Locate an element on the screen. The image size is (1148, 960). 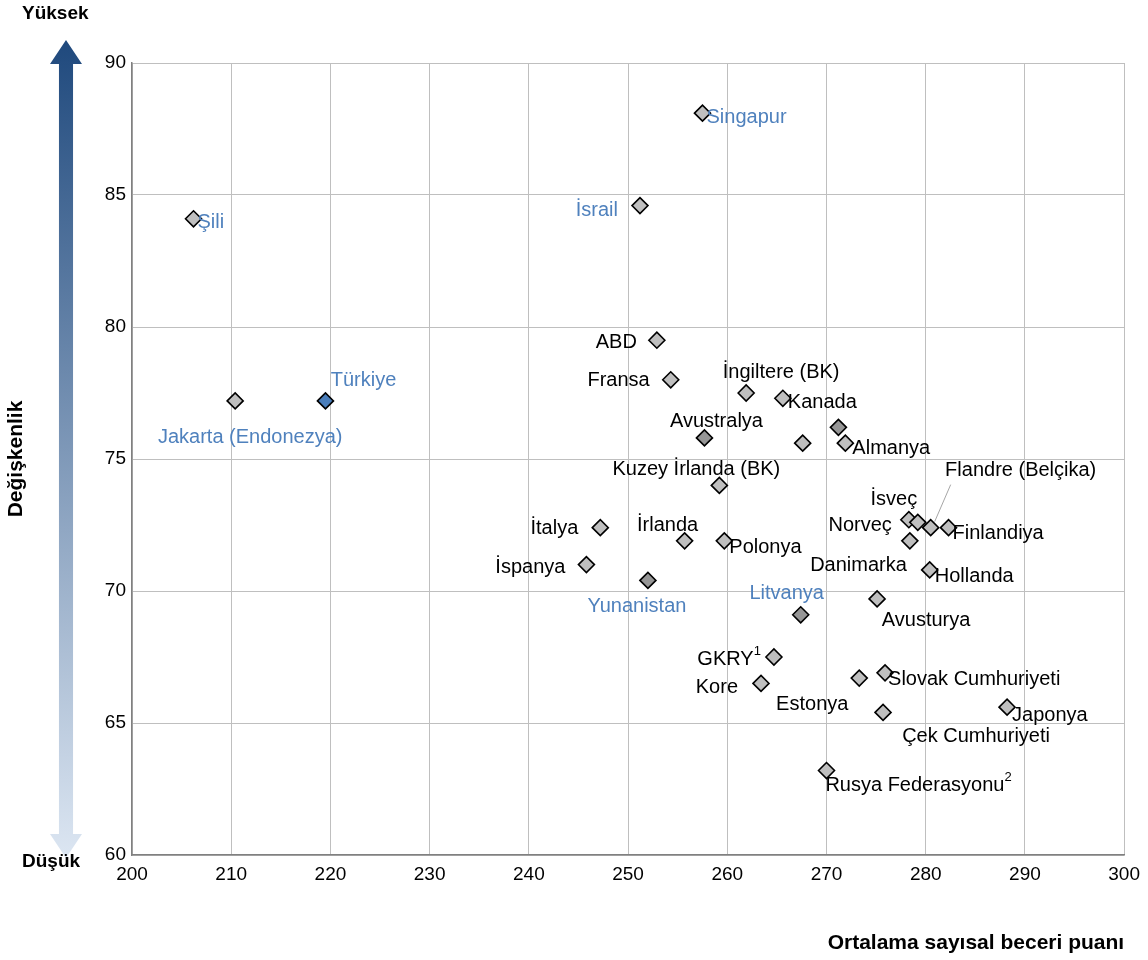
y-axis-title: Değişkenlik is located at coordinates (15, 459).